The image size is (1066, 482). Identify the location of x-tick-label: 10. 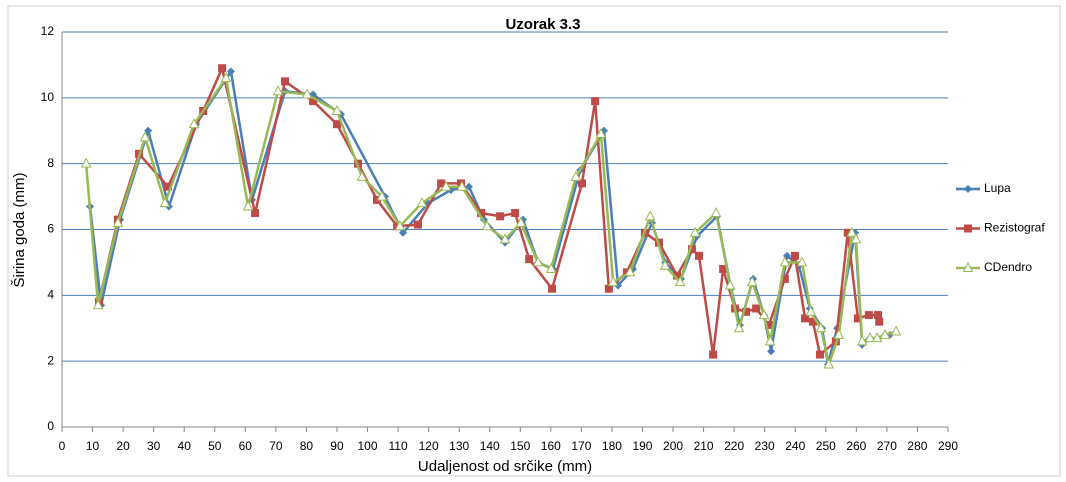
(93, 446).